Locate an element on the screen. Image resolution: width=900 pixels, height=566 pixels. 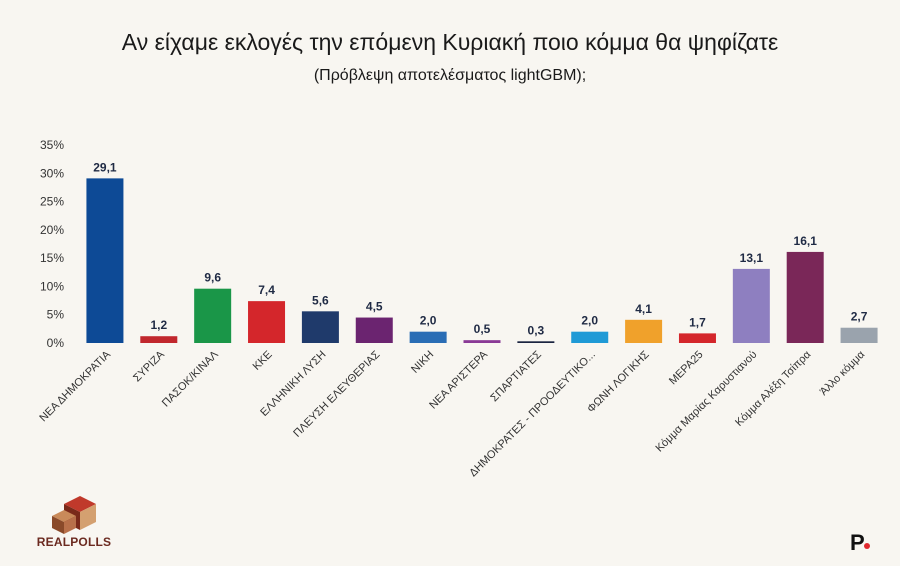
category-label: Άλλο κόμμα is located at coordinates (843, 373).